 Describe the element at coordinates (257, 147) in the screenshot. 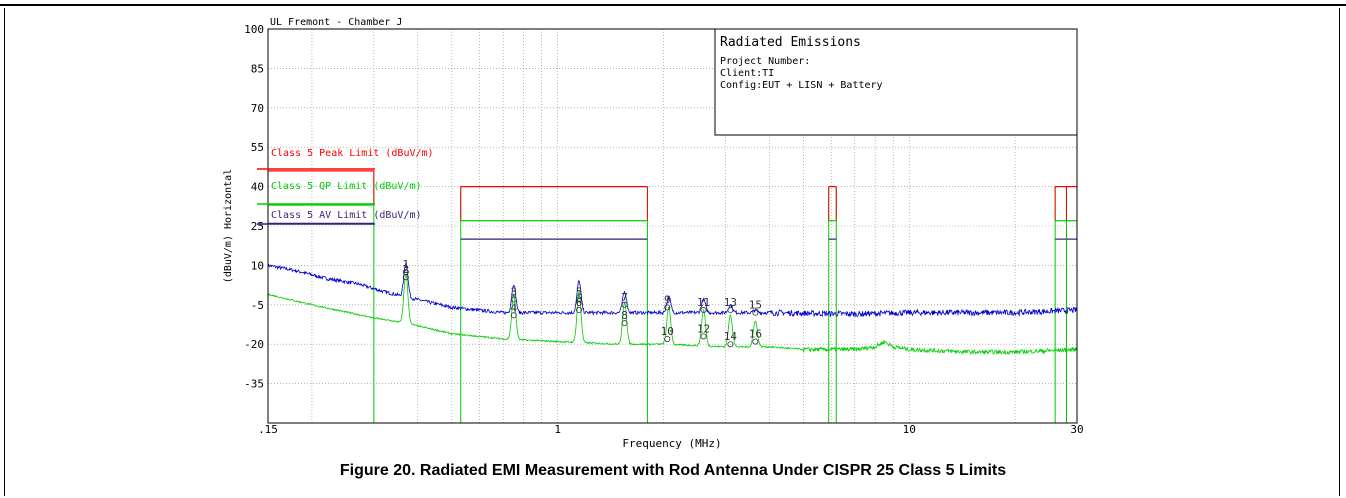

I see `y-tick-label: 55` at that location.